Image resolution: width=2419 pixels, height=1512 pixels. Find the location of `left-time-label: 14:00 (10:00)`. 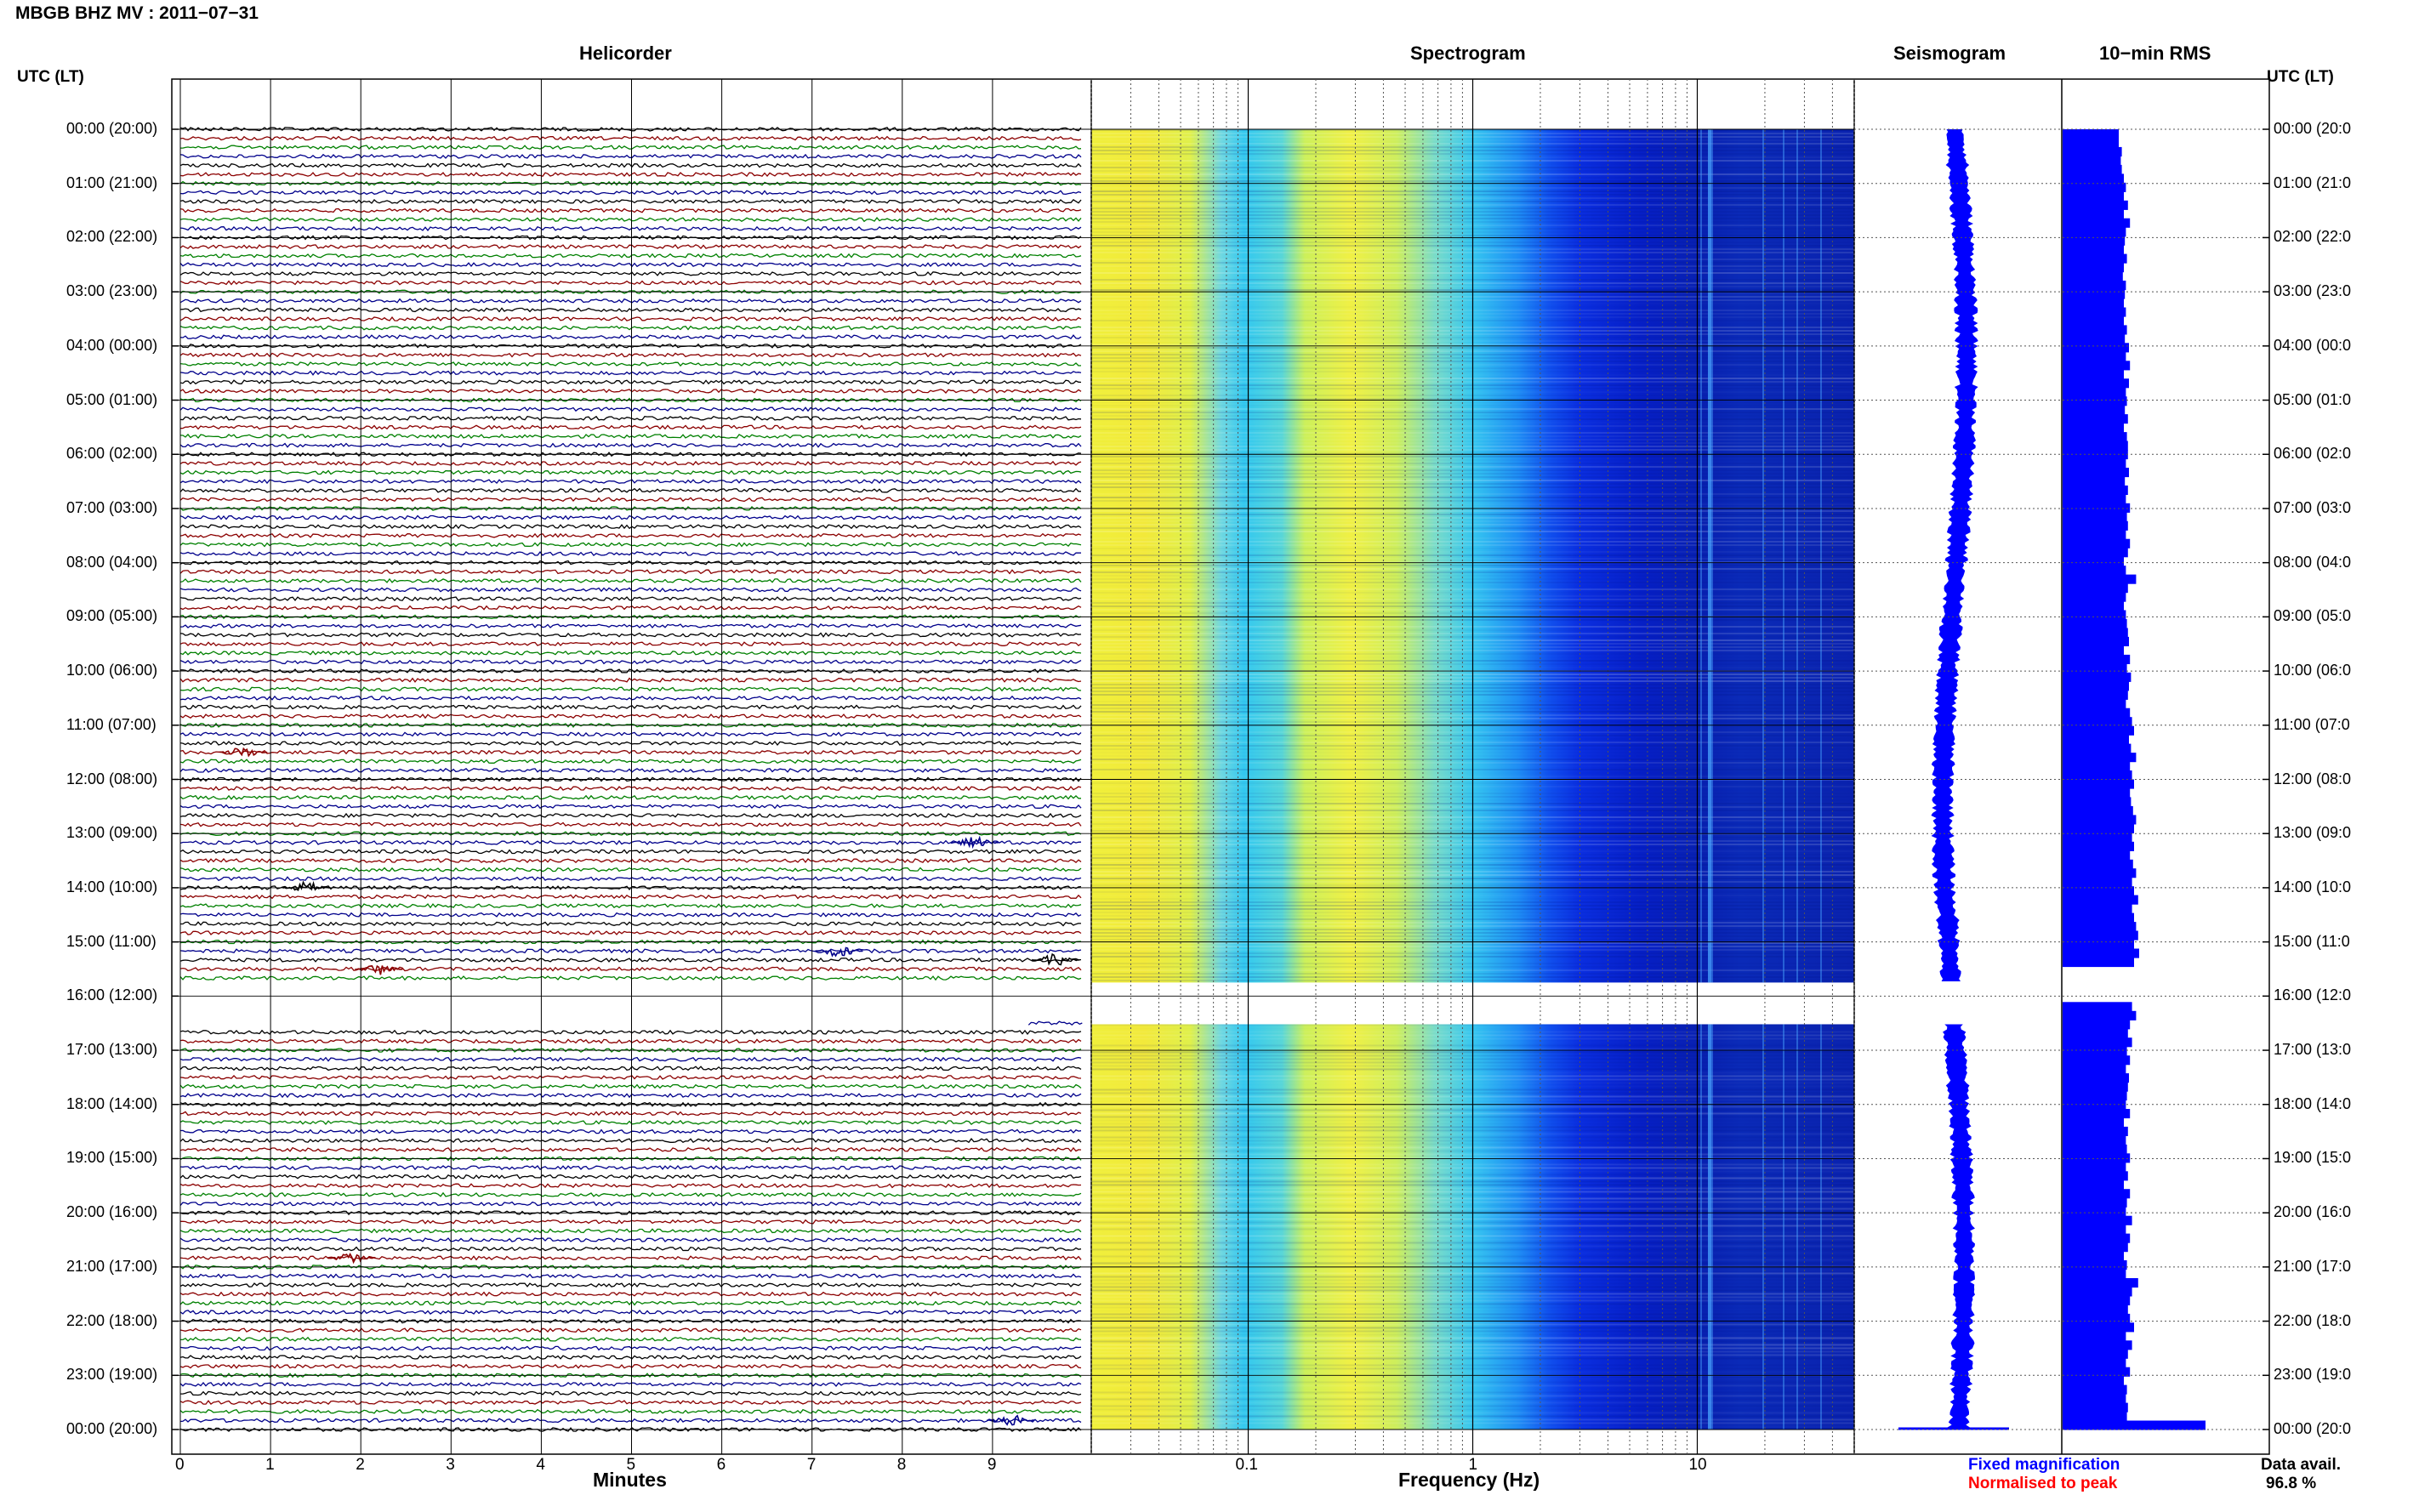

left-time-label: 14:00 (10:00) is located at coordinates (112, 886).